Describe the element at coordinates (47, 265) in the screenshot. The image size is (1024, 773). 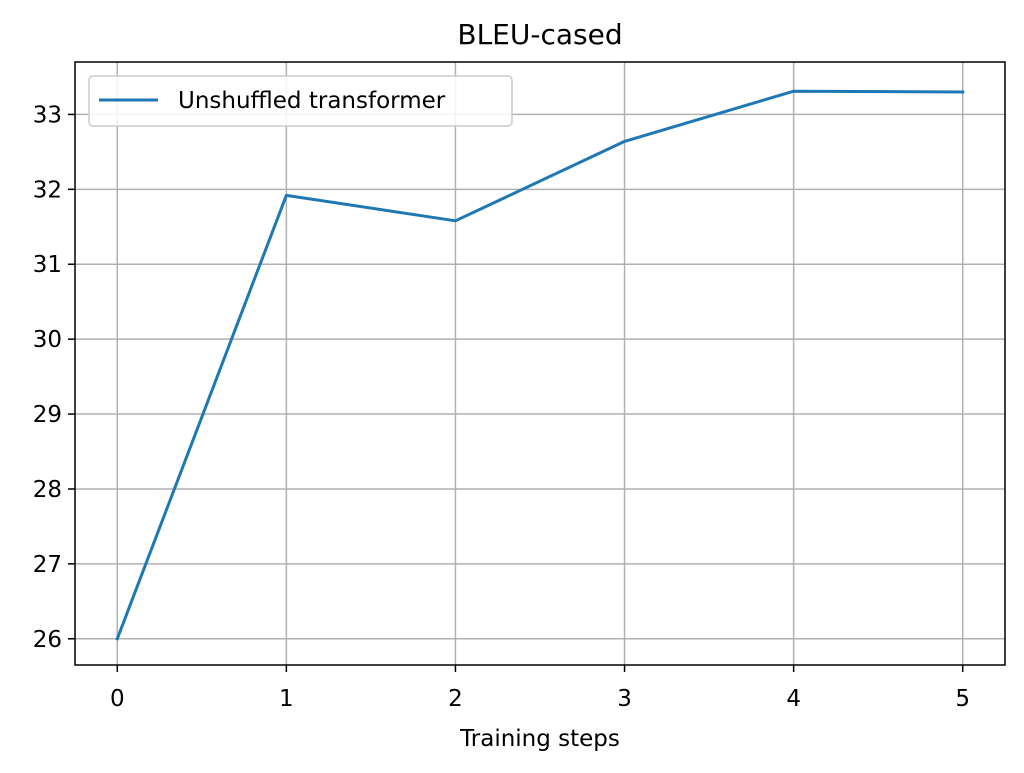
I see `y-tick-label-5: 31` at that location.